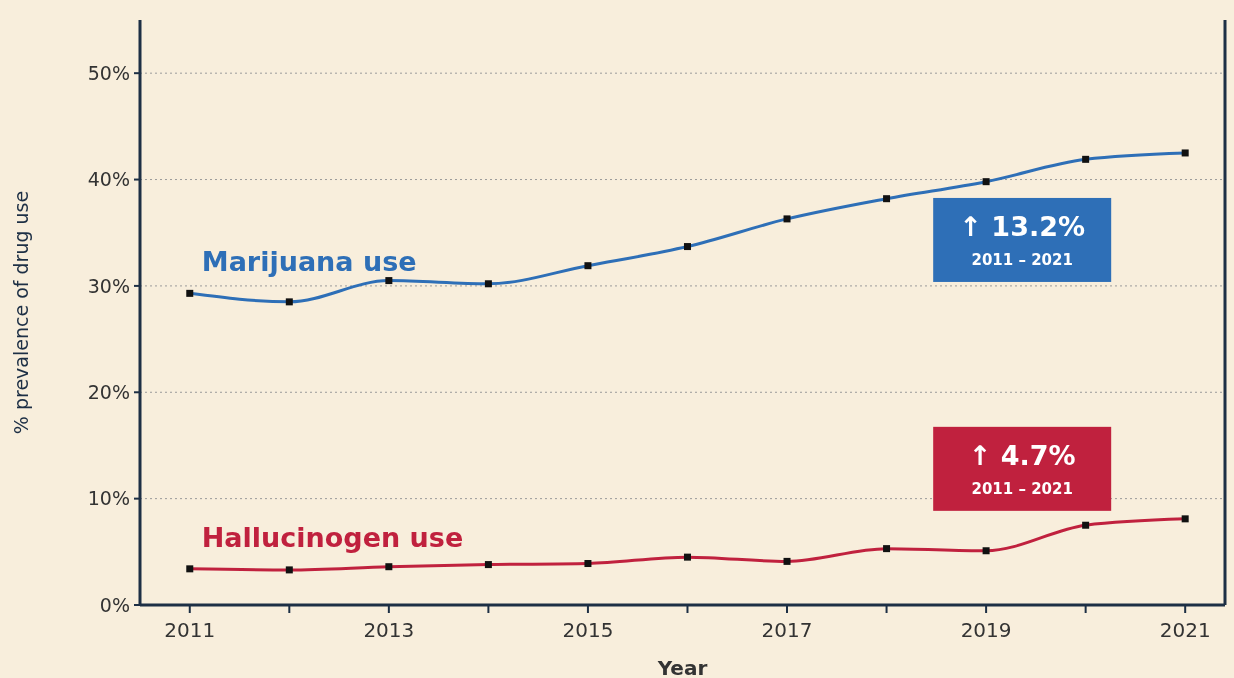 The width and height of the screenshot is (1234, 678). Describe the element at coordinates (108, 285) in the screenshot. I see `y-tick-label: 30%` at that location.